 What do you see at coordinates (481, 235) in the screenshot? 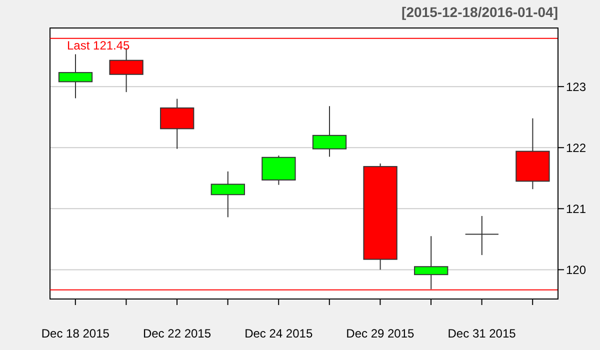
I see `candlestick` at bounding box center [481, 235].